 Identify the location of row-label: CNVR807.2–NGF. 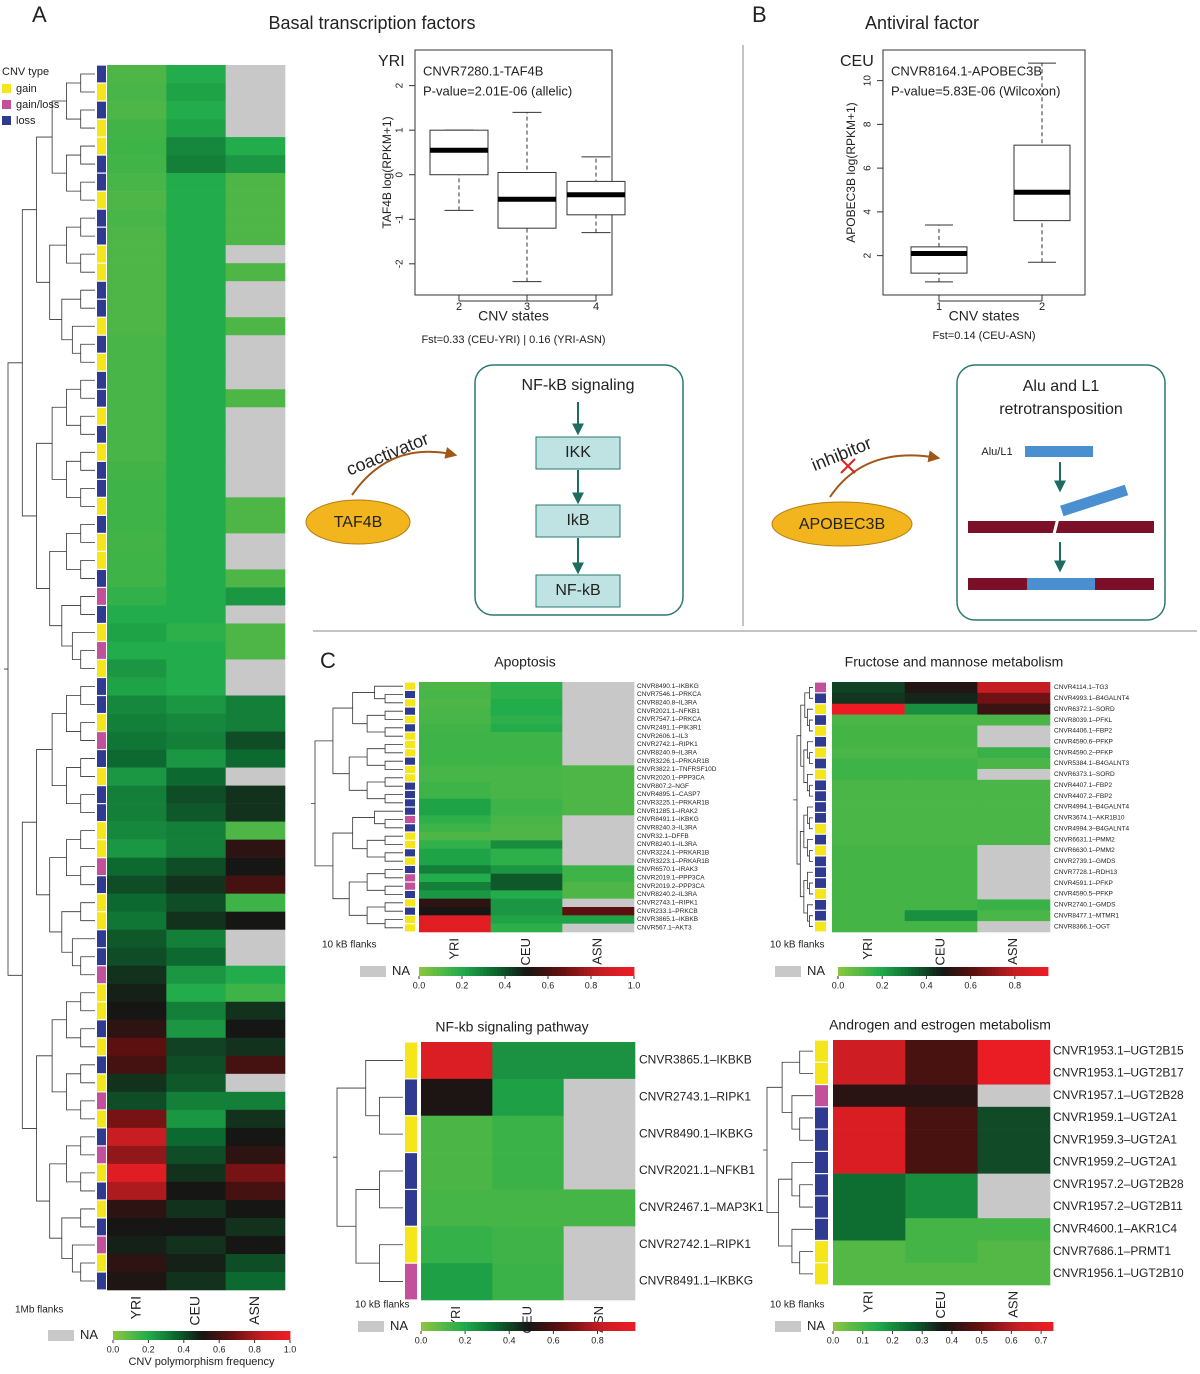
(663, 786).